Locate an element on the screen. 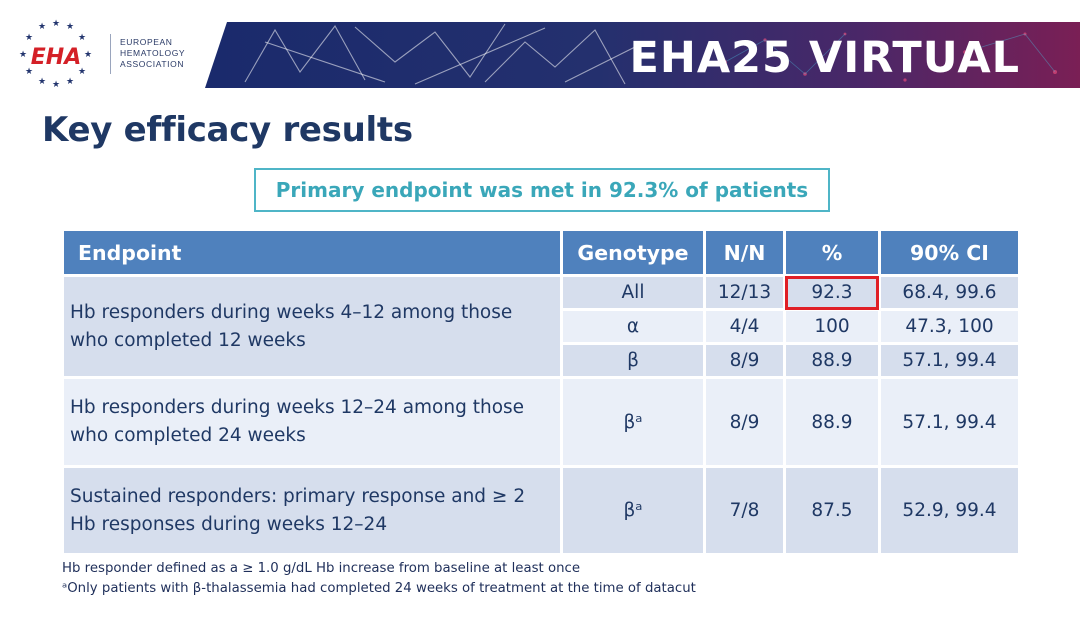 Image resolution: width=1080 pixels, height=618 pixels. nn-cell: 12/13 is located at coordinates (744, 292).